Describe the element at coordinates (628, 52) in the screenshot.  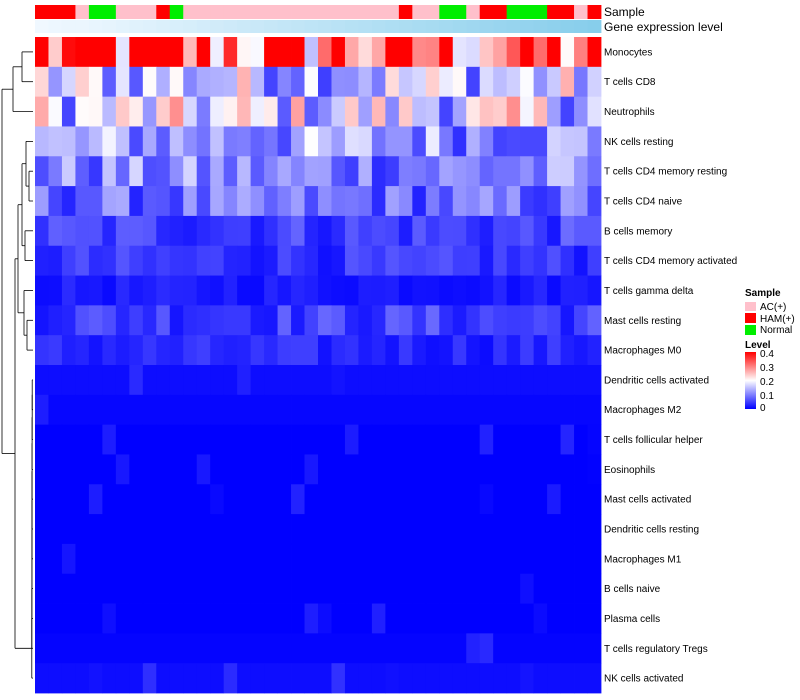
I see `row-label: Monocytes` at that location.